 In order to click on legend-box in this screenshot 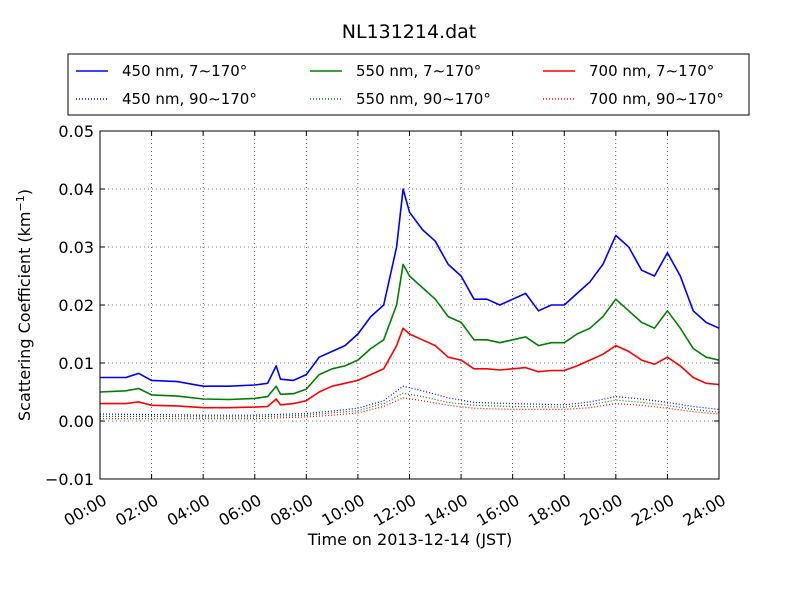, I will do `click(408, 84)`.